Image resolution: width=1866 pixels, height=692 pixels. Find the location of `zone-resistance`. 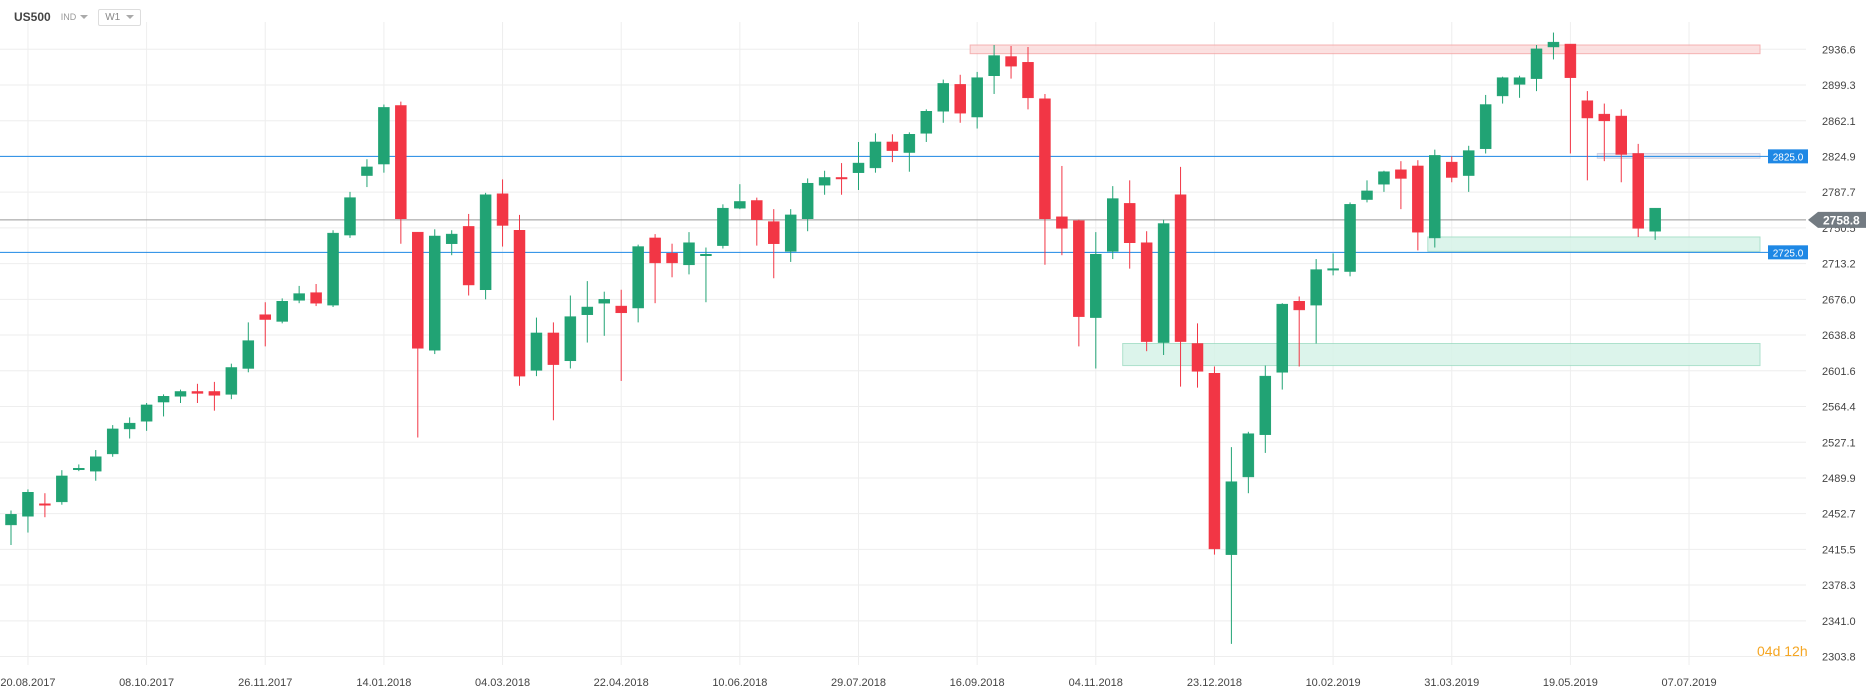

zone-resistance is located at coordinates (1365, 49).